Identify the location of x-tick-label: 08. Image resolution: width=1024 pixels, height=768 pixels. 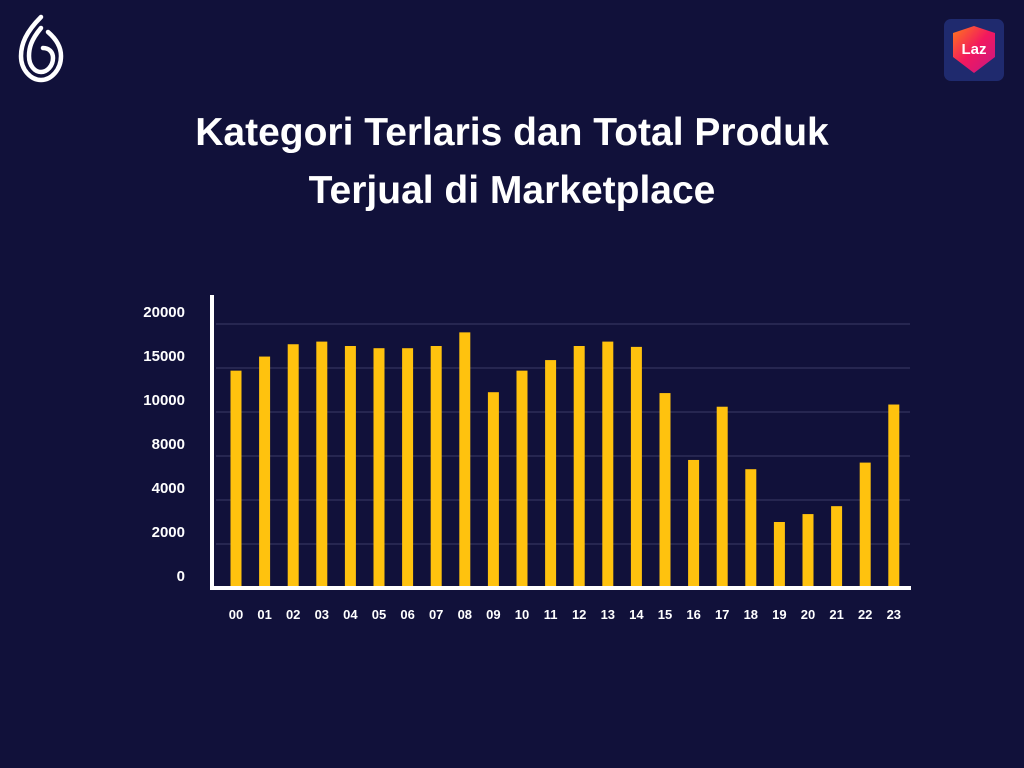
(465, 614).